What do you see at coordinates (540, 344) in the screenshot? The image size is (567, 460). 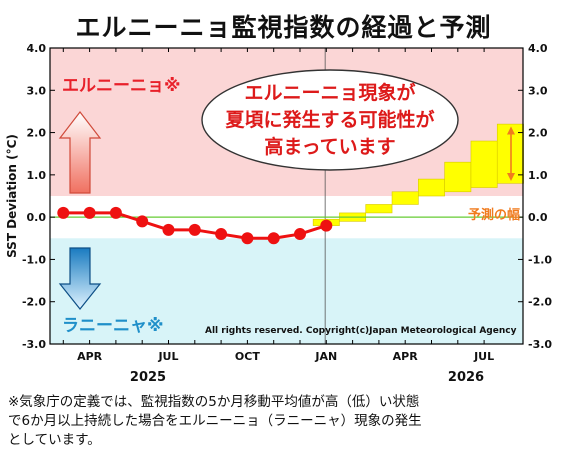 I see `y-tick-label-right: -3.0` at bounding box center [540, 344].